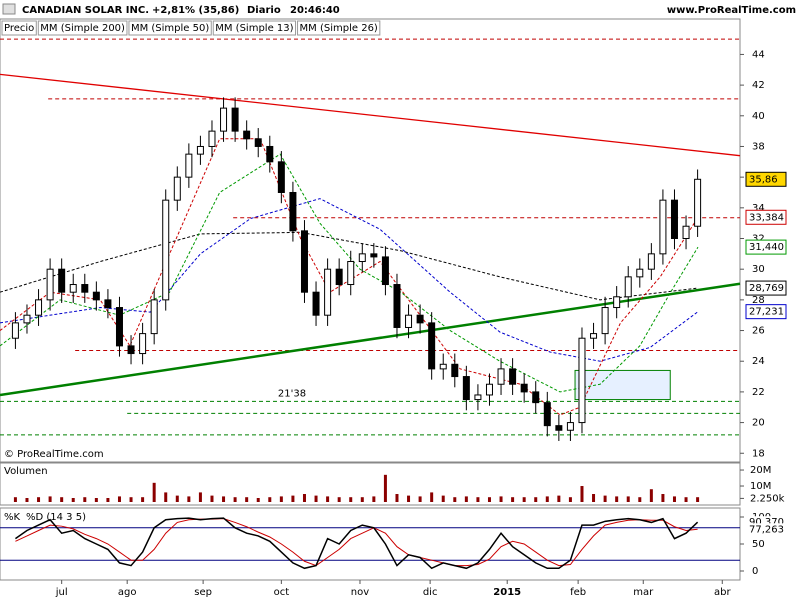 This screenshot has height=600, width=800. Describe the element at coordinates (758, 544) in the screenshot. I see `stochastic-tick-label: 50` at that location.